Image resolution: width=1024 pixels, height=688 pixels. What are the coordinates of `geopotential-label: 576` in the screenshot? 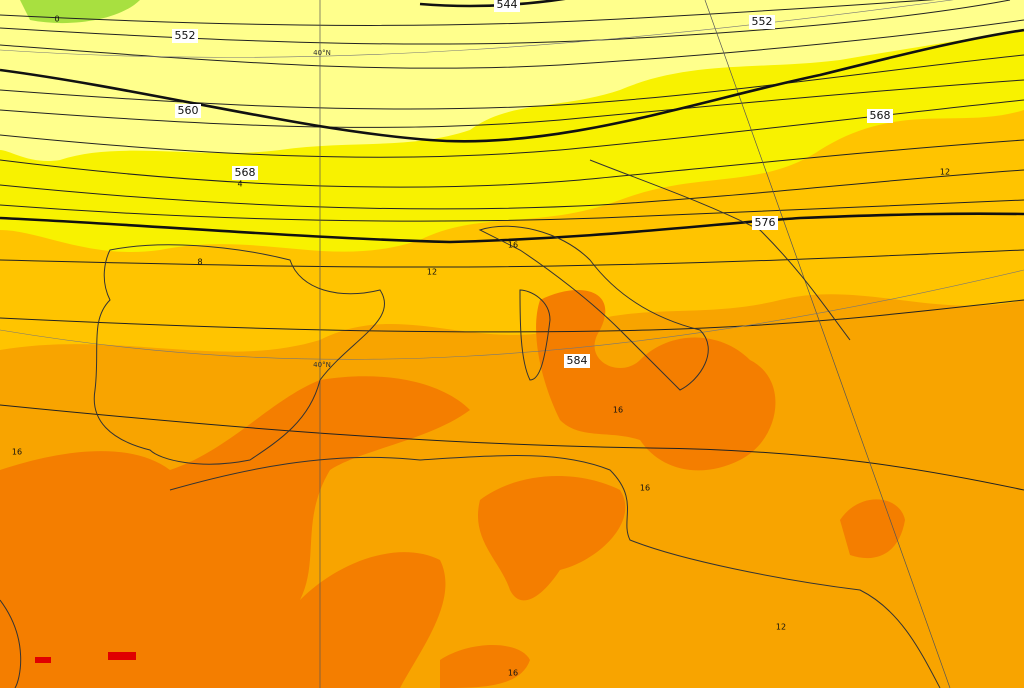 It's located at (765, 222).